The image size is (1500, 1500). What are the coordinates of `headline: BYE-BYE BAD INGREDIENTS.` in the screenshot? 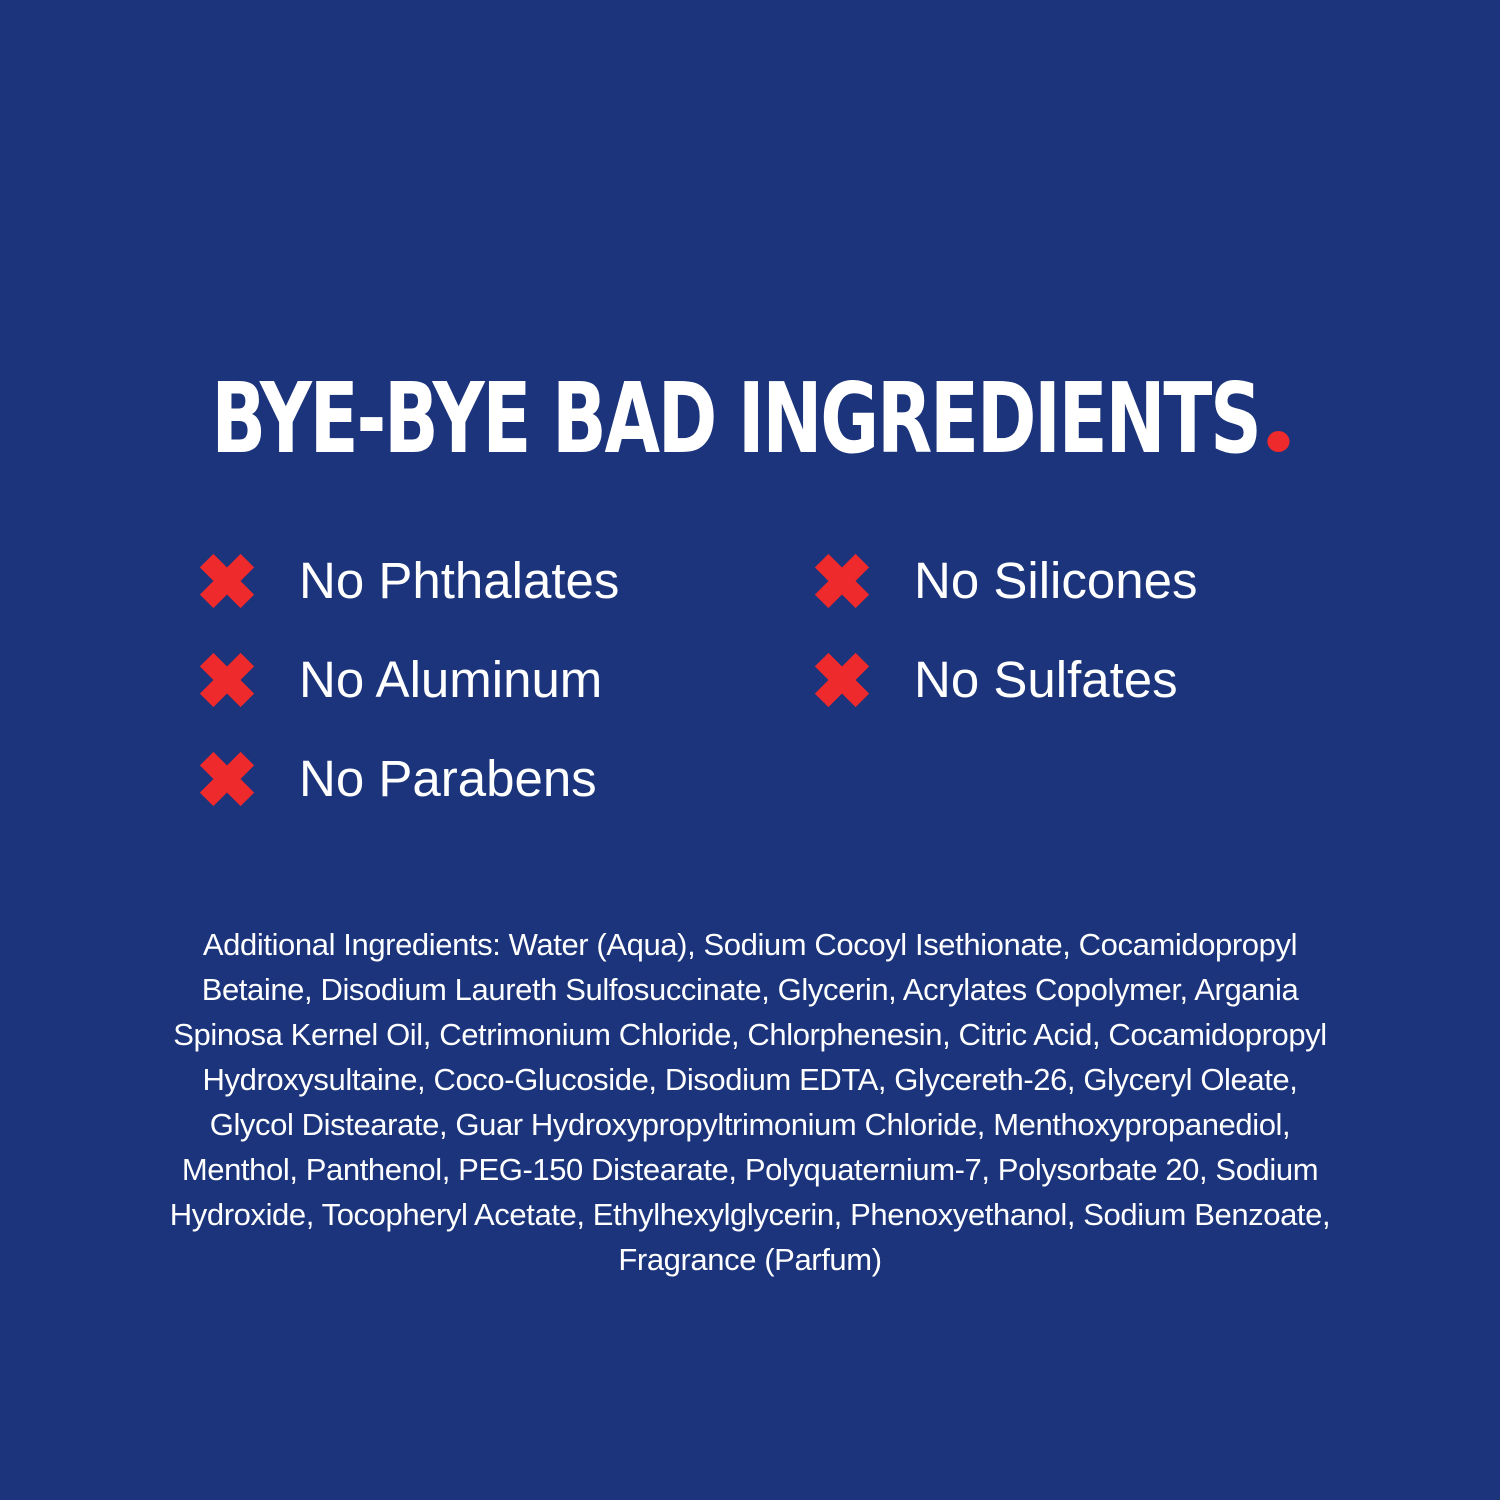 It's located at (750, 418).